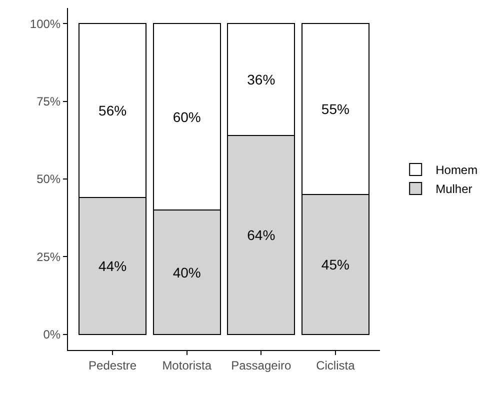  Describe the element at coordinates (454, 189) in the screenshot. I see `legend-label: Mulher` at that location.